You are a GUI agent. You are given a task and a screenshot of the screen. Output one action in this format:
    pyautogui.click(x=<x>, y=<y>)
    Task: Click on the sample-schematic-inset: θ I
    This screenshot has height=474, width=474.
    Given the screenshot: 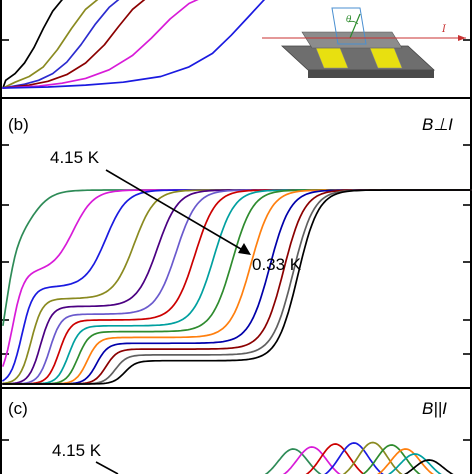 What is the action you would take?
    pyautogui.click(x=364, y=42)
    